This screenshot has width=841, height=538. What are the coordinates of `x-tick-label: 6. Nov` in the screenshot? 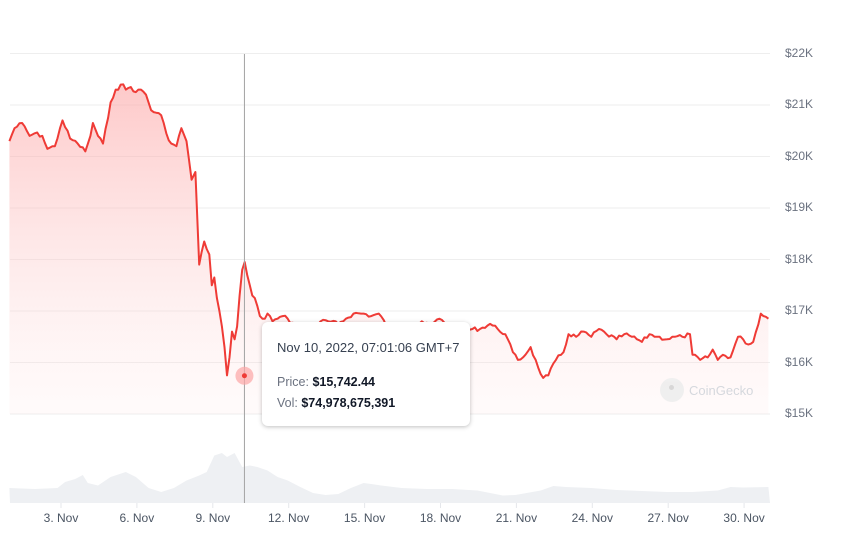 It's located at (137, 518).